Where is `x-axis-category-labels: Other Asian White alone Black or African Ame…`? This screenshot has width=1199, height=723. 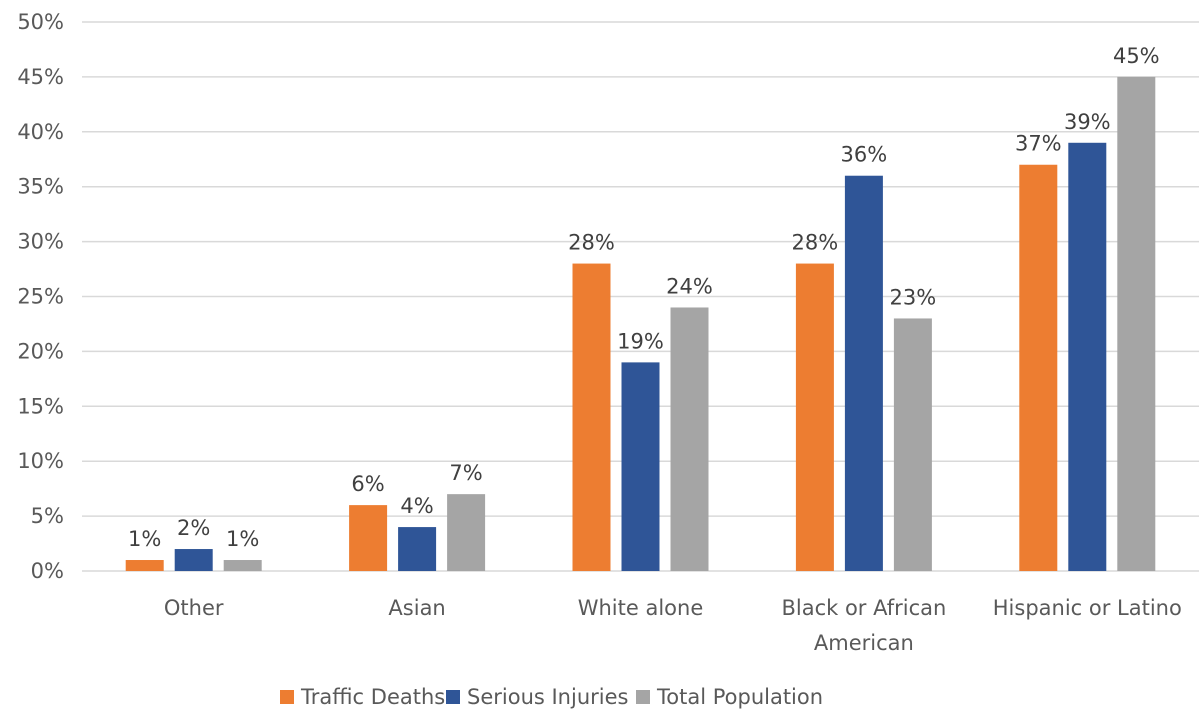
x-axis-category-labels: Other Asian White alone Black or African Ame… is located at coordinates (673, 625).